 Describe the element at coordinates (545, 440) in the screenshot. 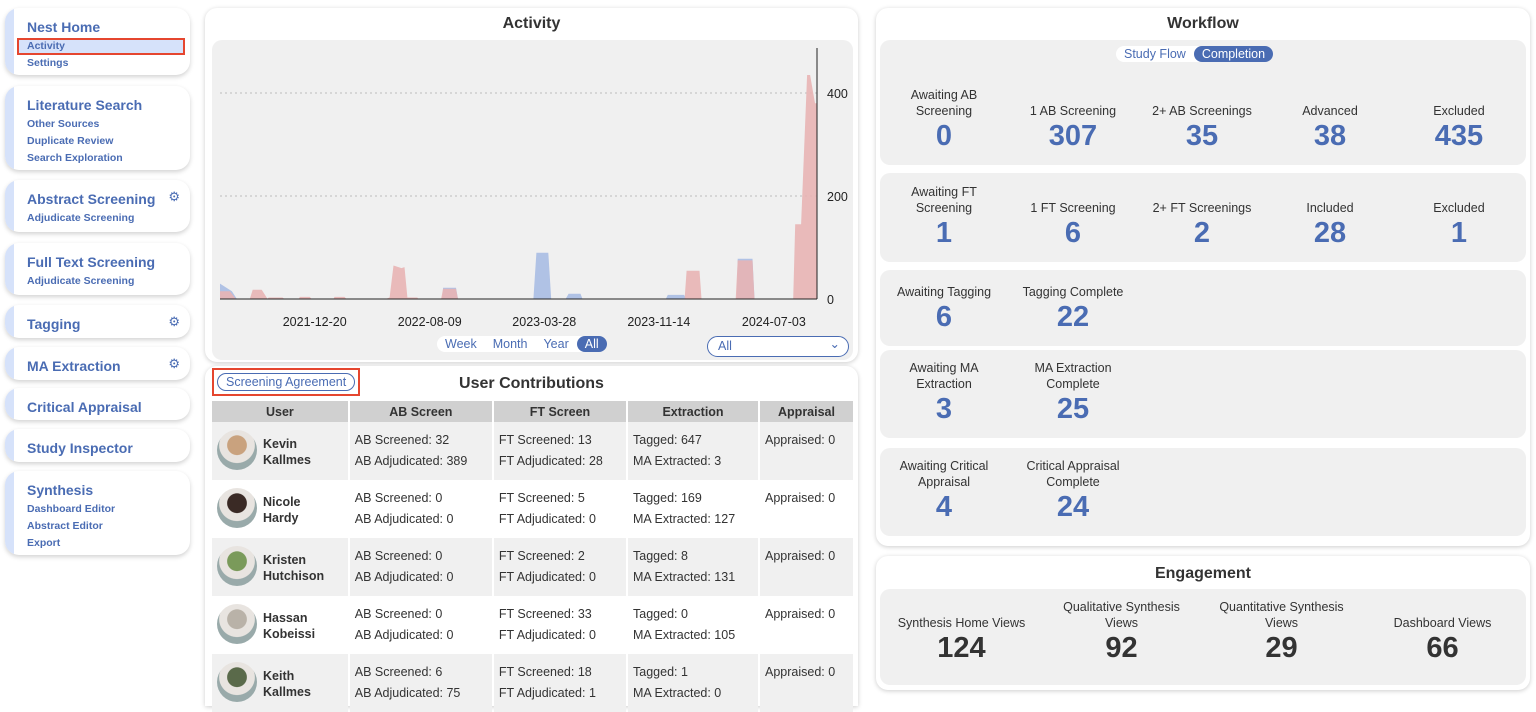

I see `stat-ft1: FT Screened: 13` at that location.